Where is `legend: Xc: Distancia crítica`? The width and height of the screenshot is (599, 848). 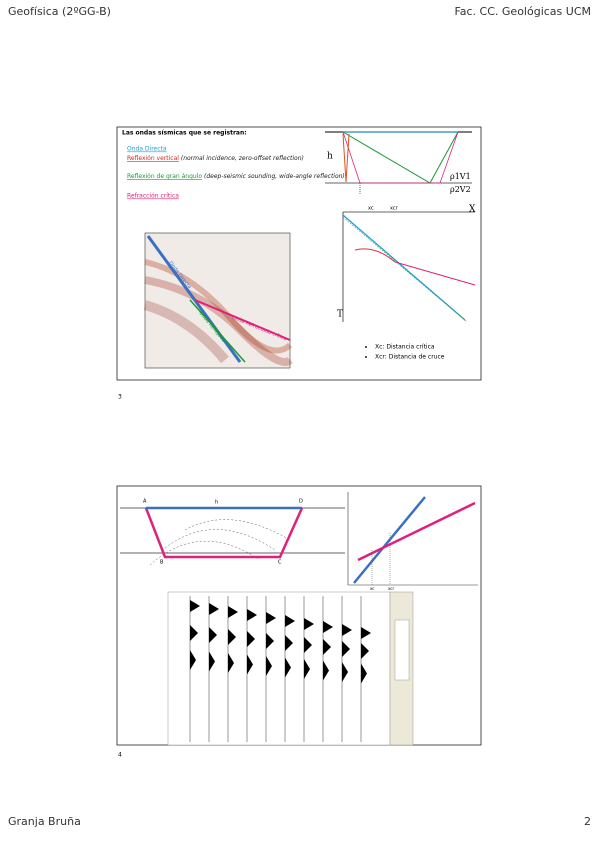 legend: Xc: Distancia crítica is located at coordinates (405, 347).